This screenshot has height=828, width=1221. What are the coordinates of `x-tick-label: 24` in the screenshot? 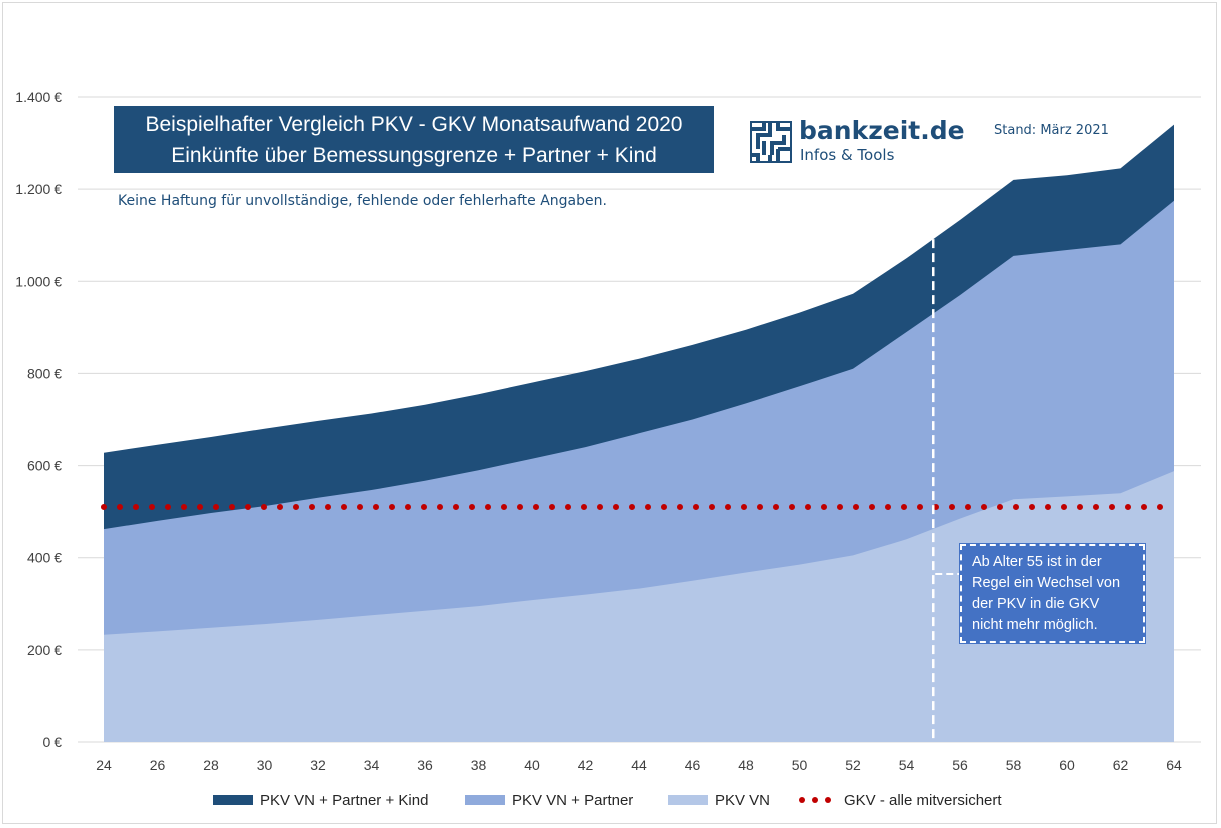 It's located at (104, 765).